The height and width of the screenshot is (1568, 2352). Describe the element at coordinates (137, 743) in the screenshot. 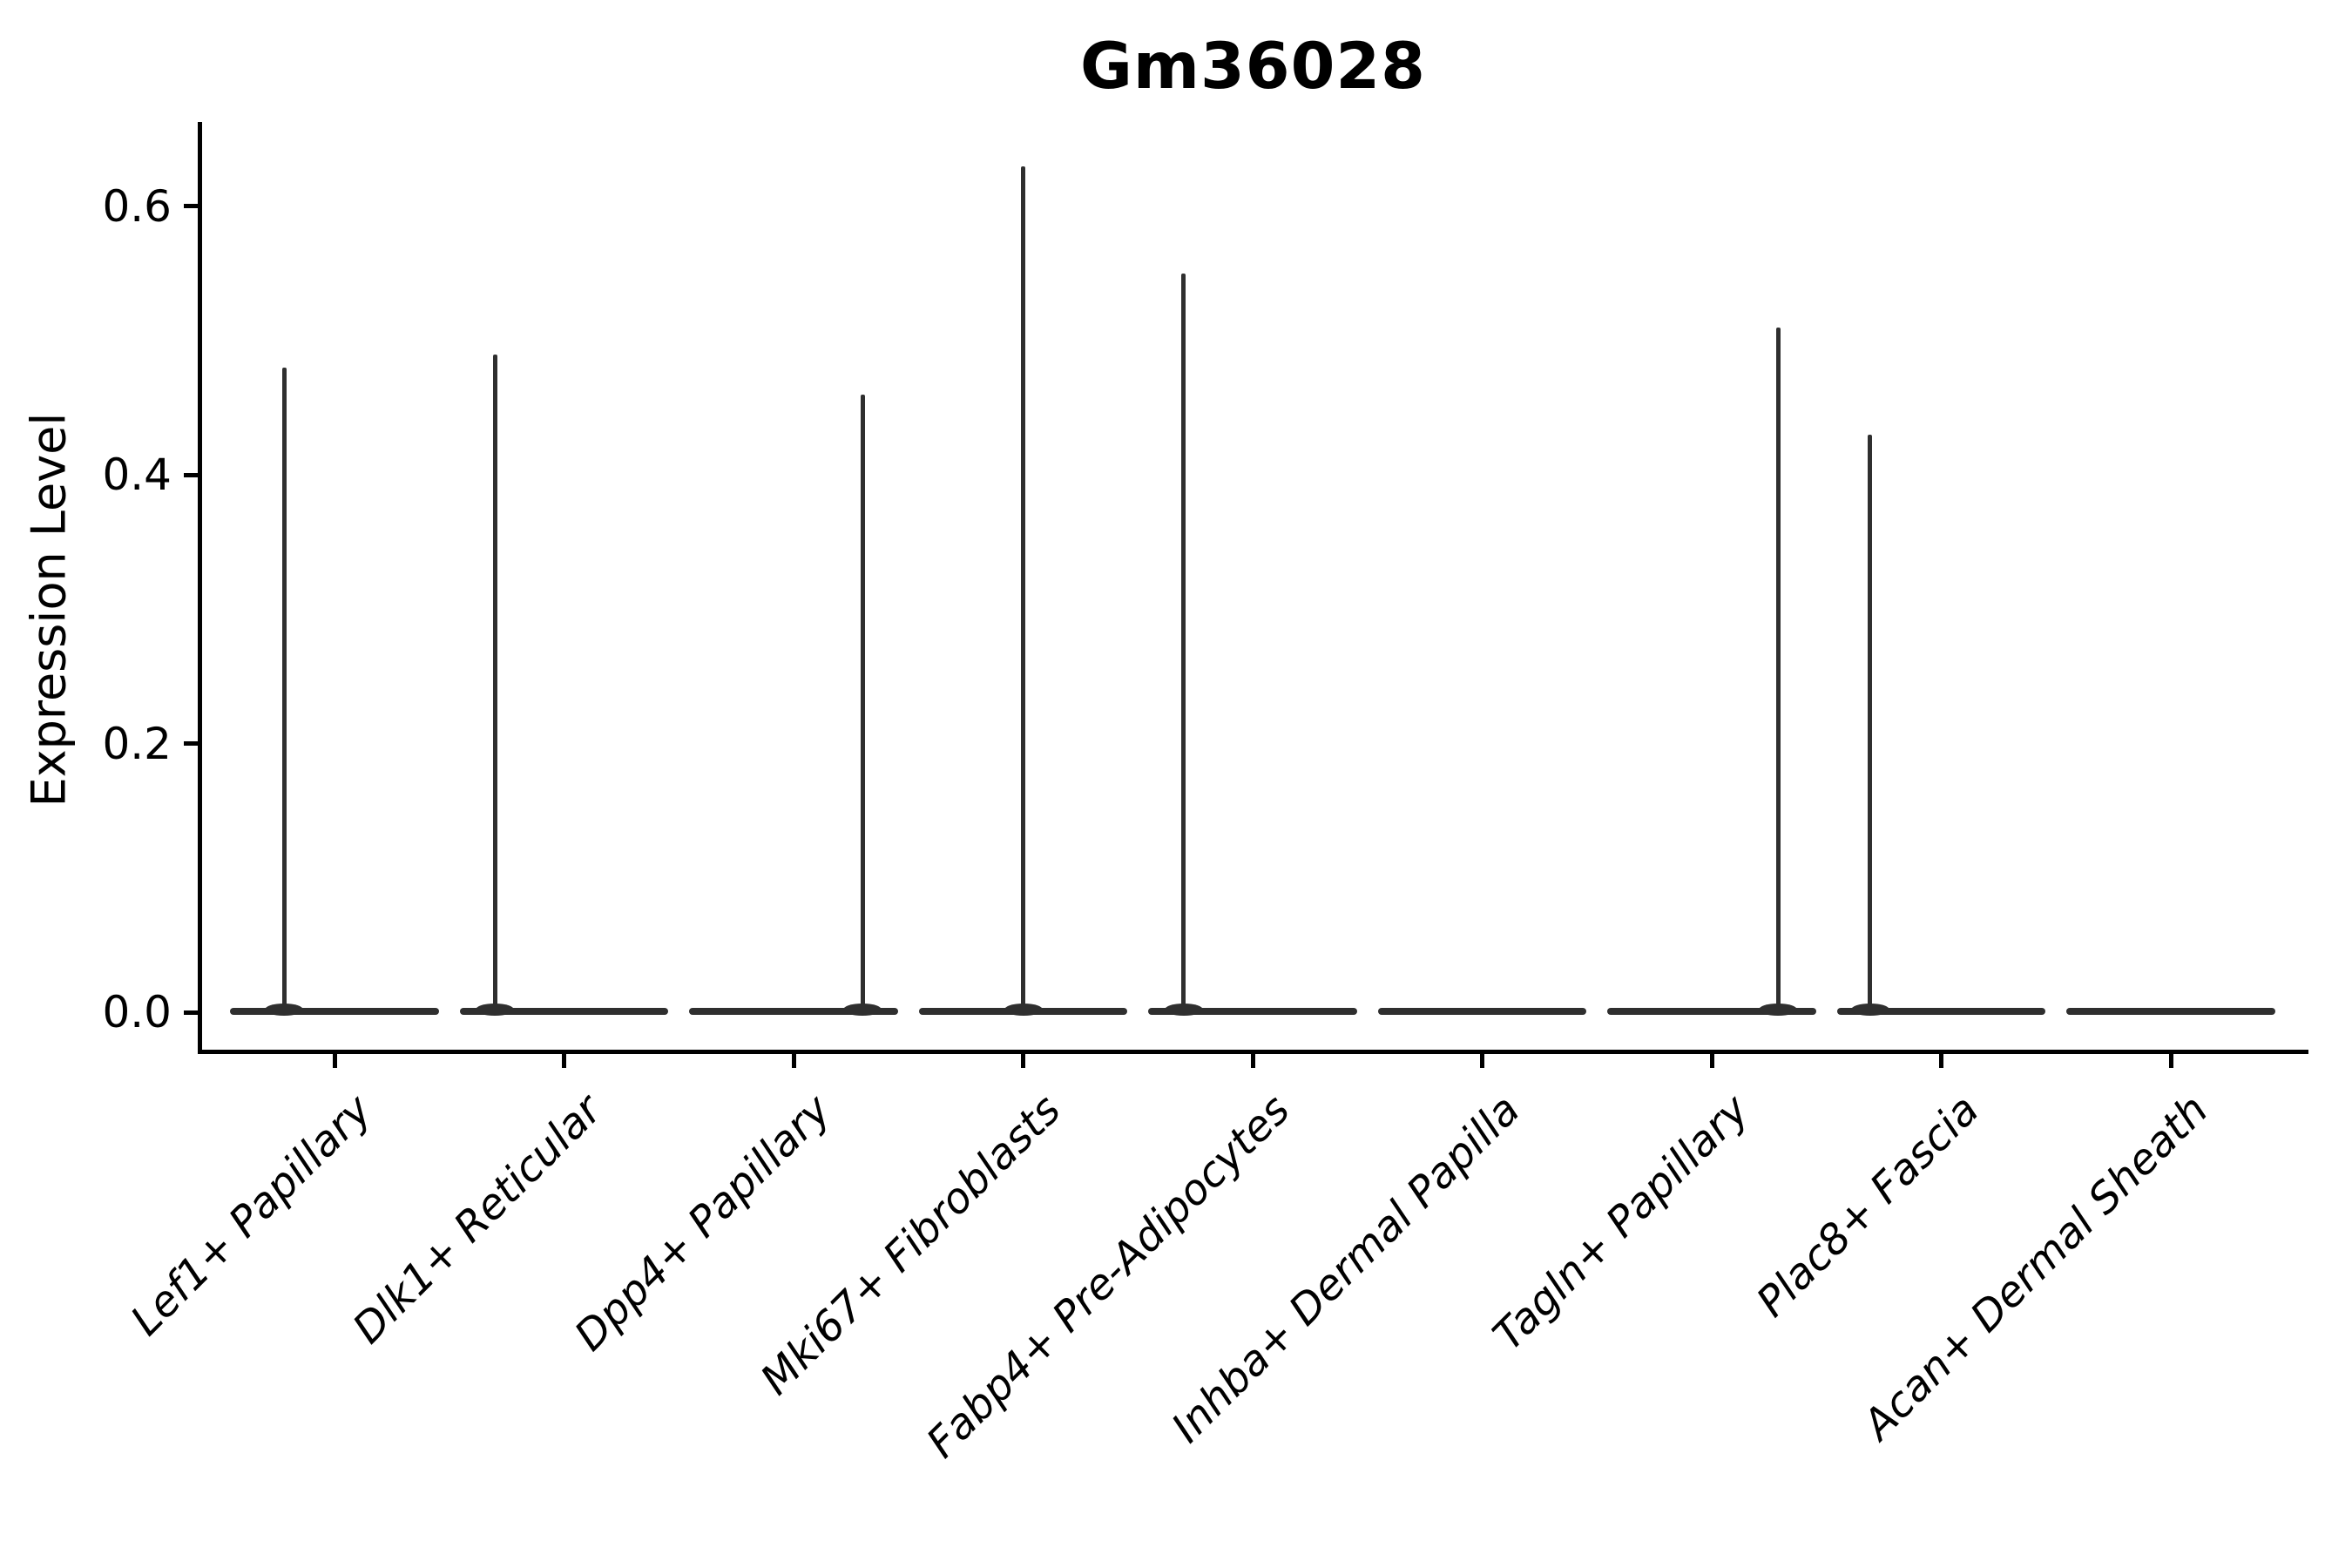

I see `y-axis-tick-label: 0.2` at that location.